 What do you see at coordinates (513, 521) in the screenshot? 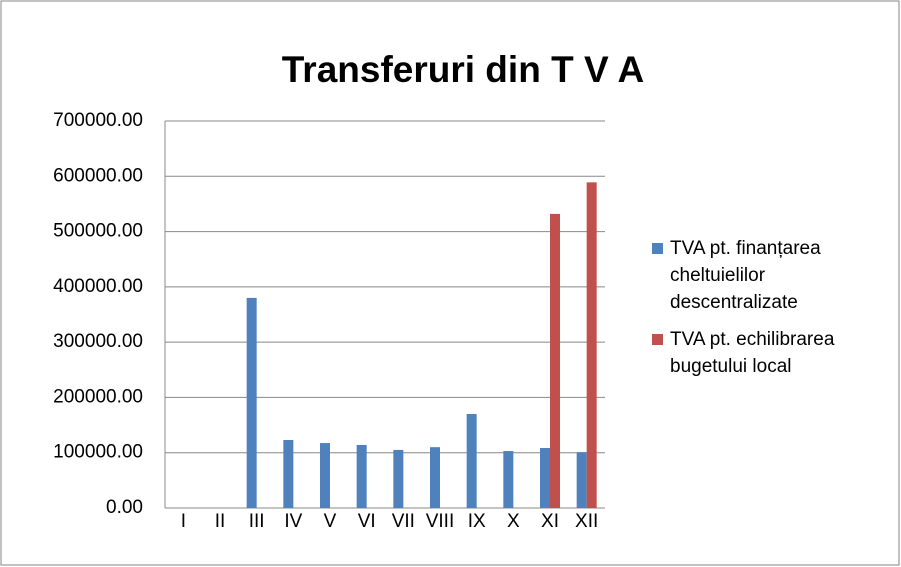
I see `x-tick-label: X` at bounding box center [513, 521].